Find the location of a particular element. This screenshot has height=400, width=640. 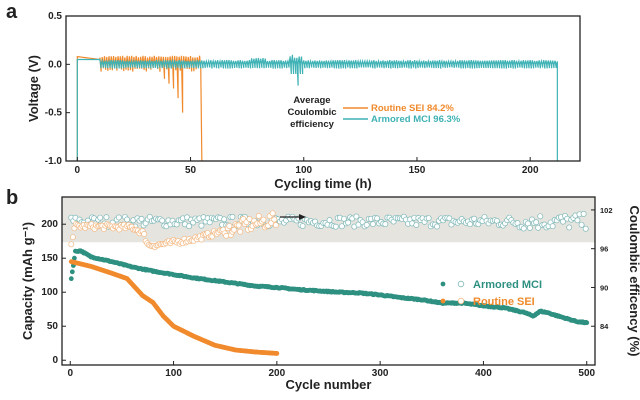

series-routine-sei-line is located at coordinates (139, 108).